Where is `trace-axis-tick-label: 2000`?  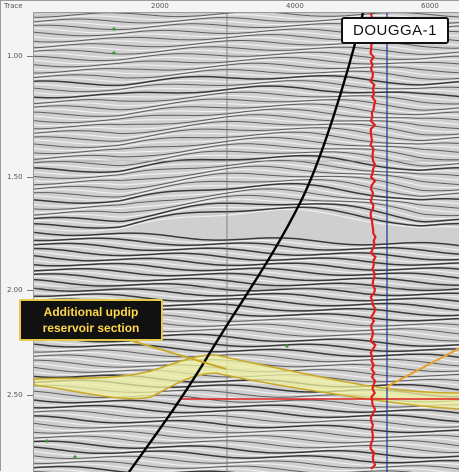 trace-axis-tick-label: 2000 is located at coordinates (160, 6).